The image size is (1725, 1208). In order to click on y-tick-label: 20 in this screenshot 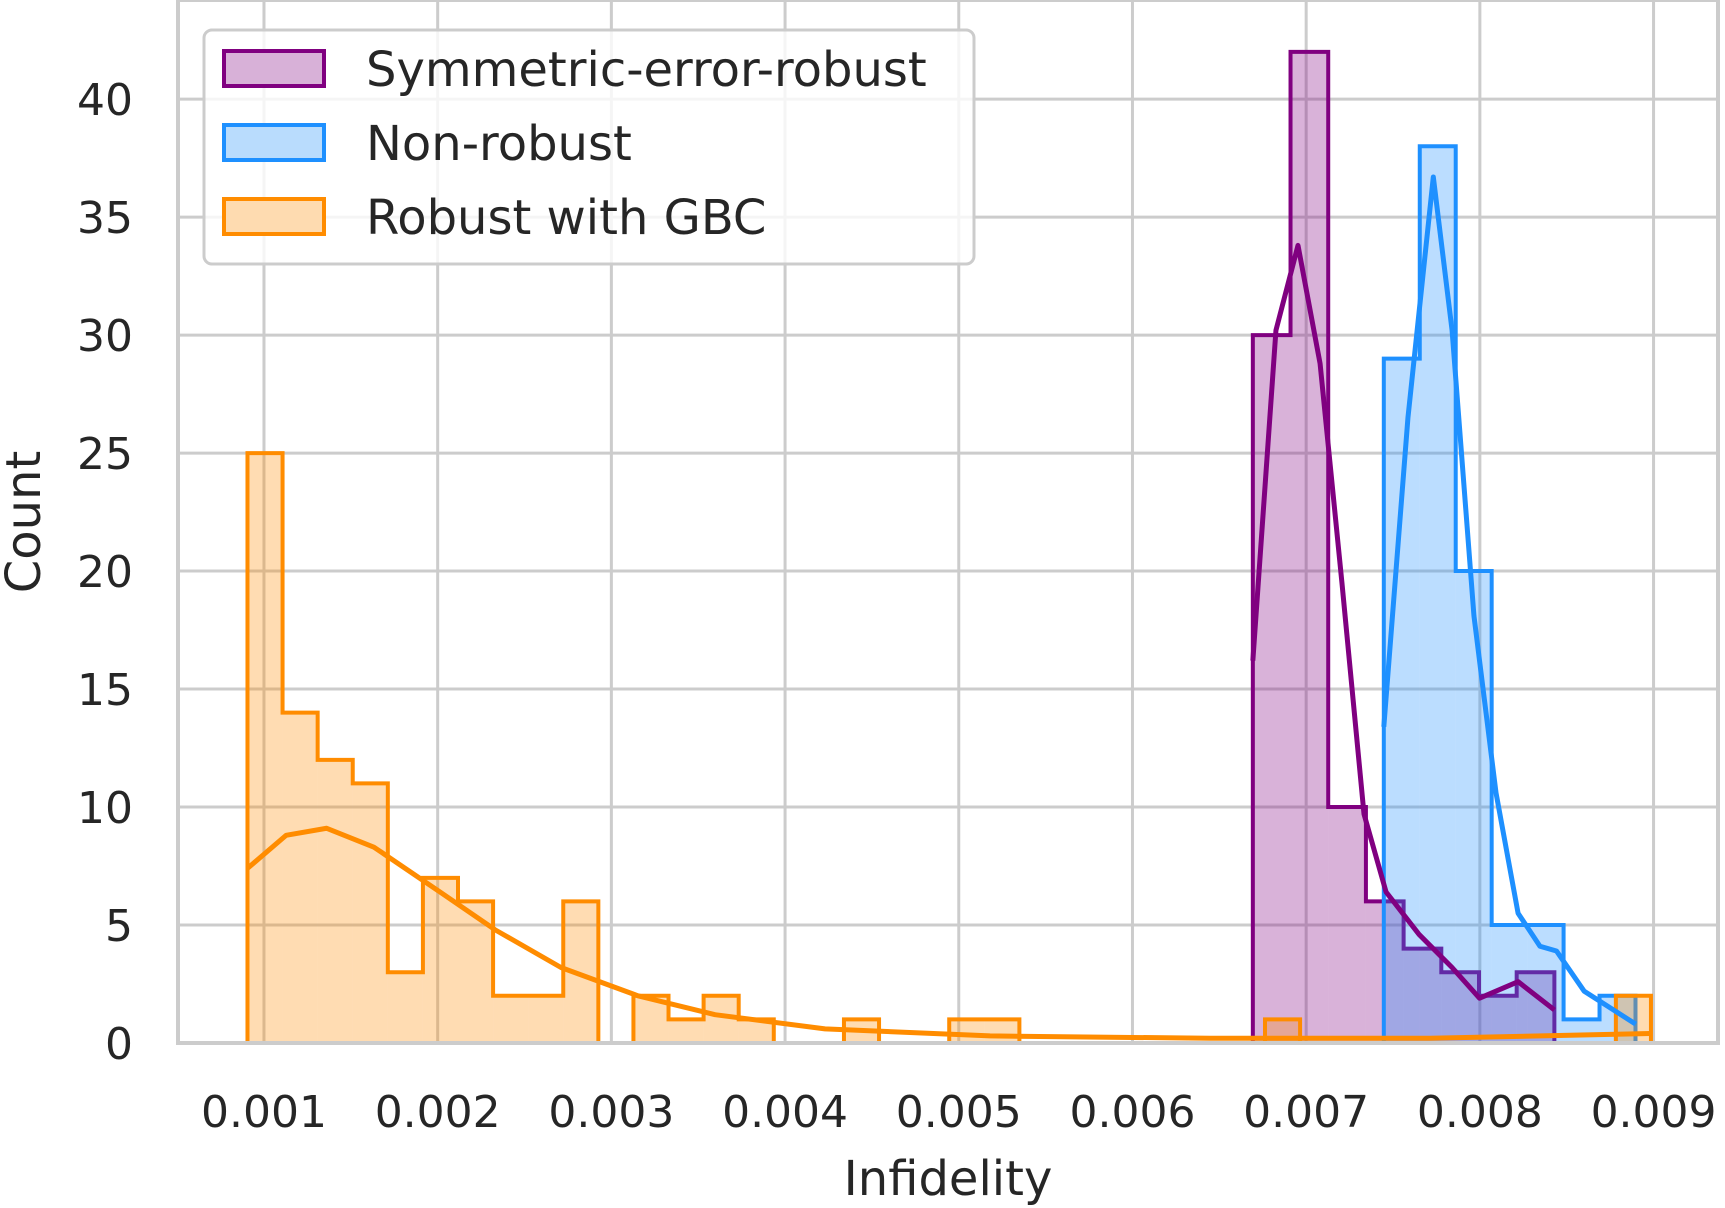, I will do `click(105, 572)`.